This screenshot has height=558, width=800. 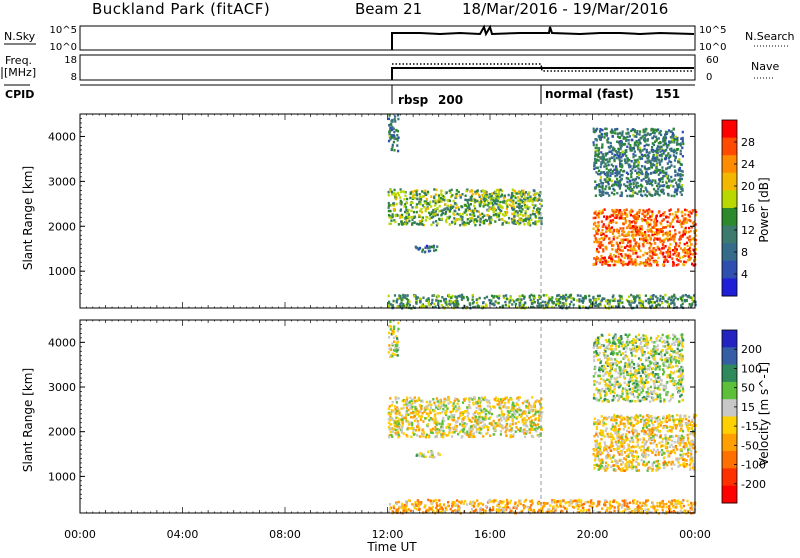 I want to click on sky-tick-bottom-left: 10^0, so click(x=63, y=47).